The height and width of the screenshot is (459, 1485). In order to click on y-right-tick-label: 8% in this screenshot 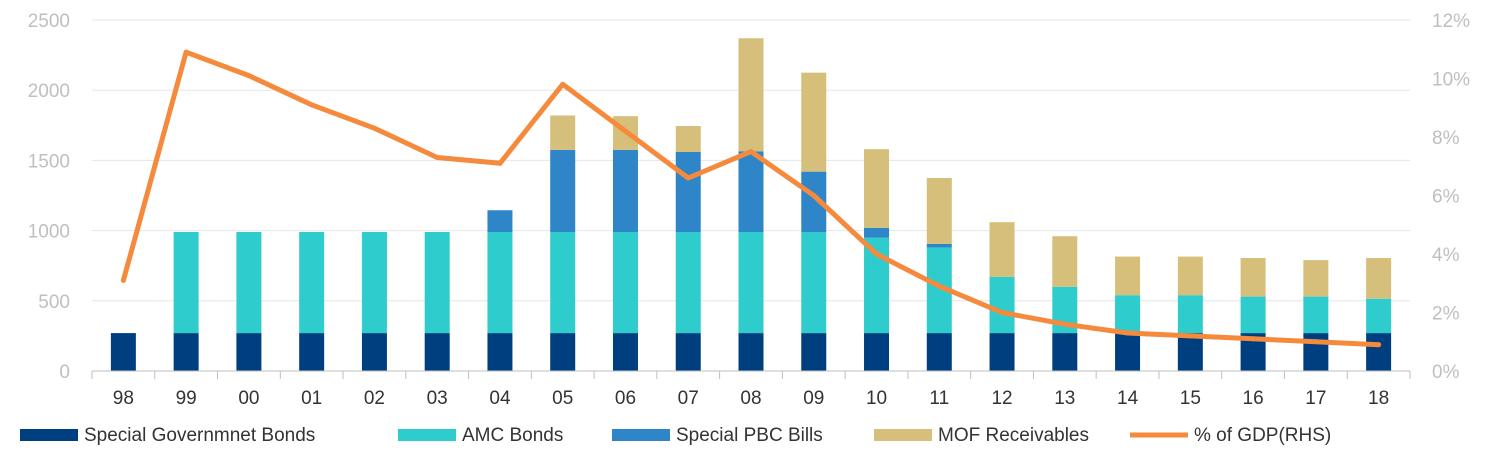, I will do `click(1446, 138)`.